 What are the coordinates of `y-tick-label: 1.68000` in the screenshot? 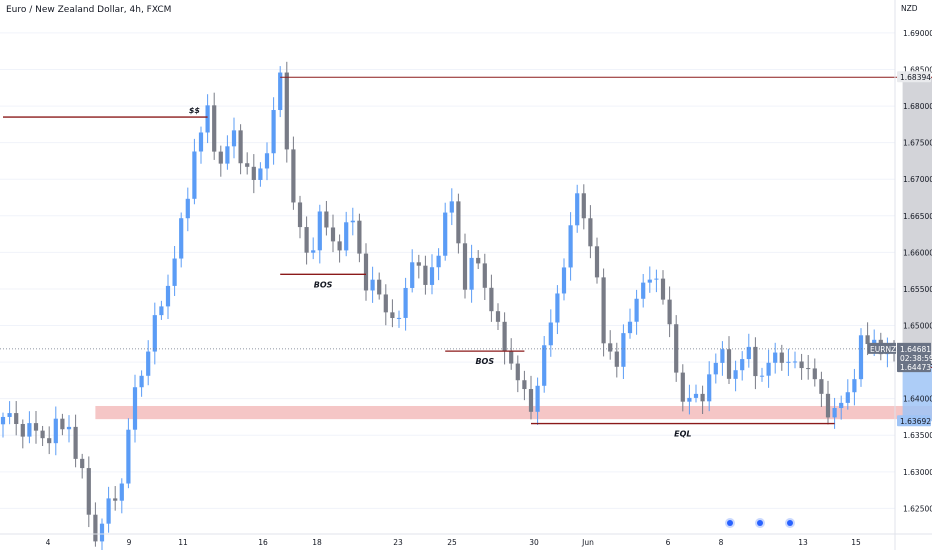 It's located at (917, 106).